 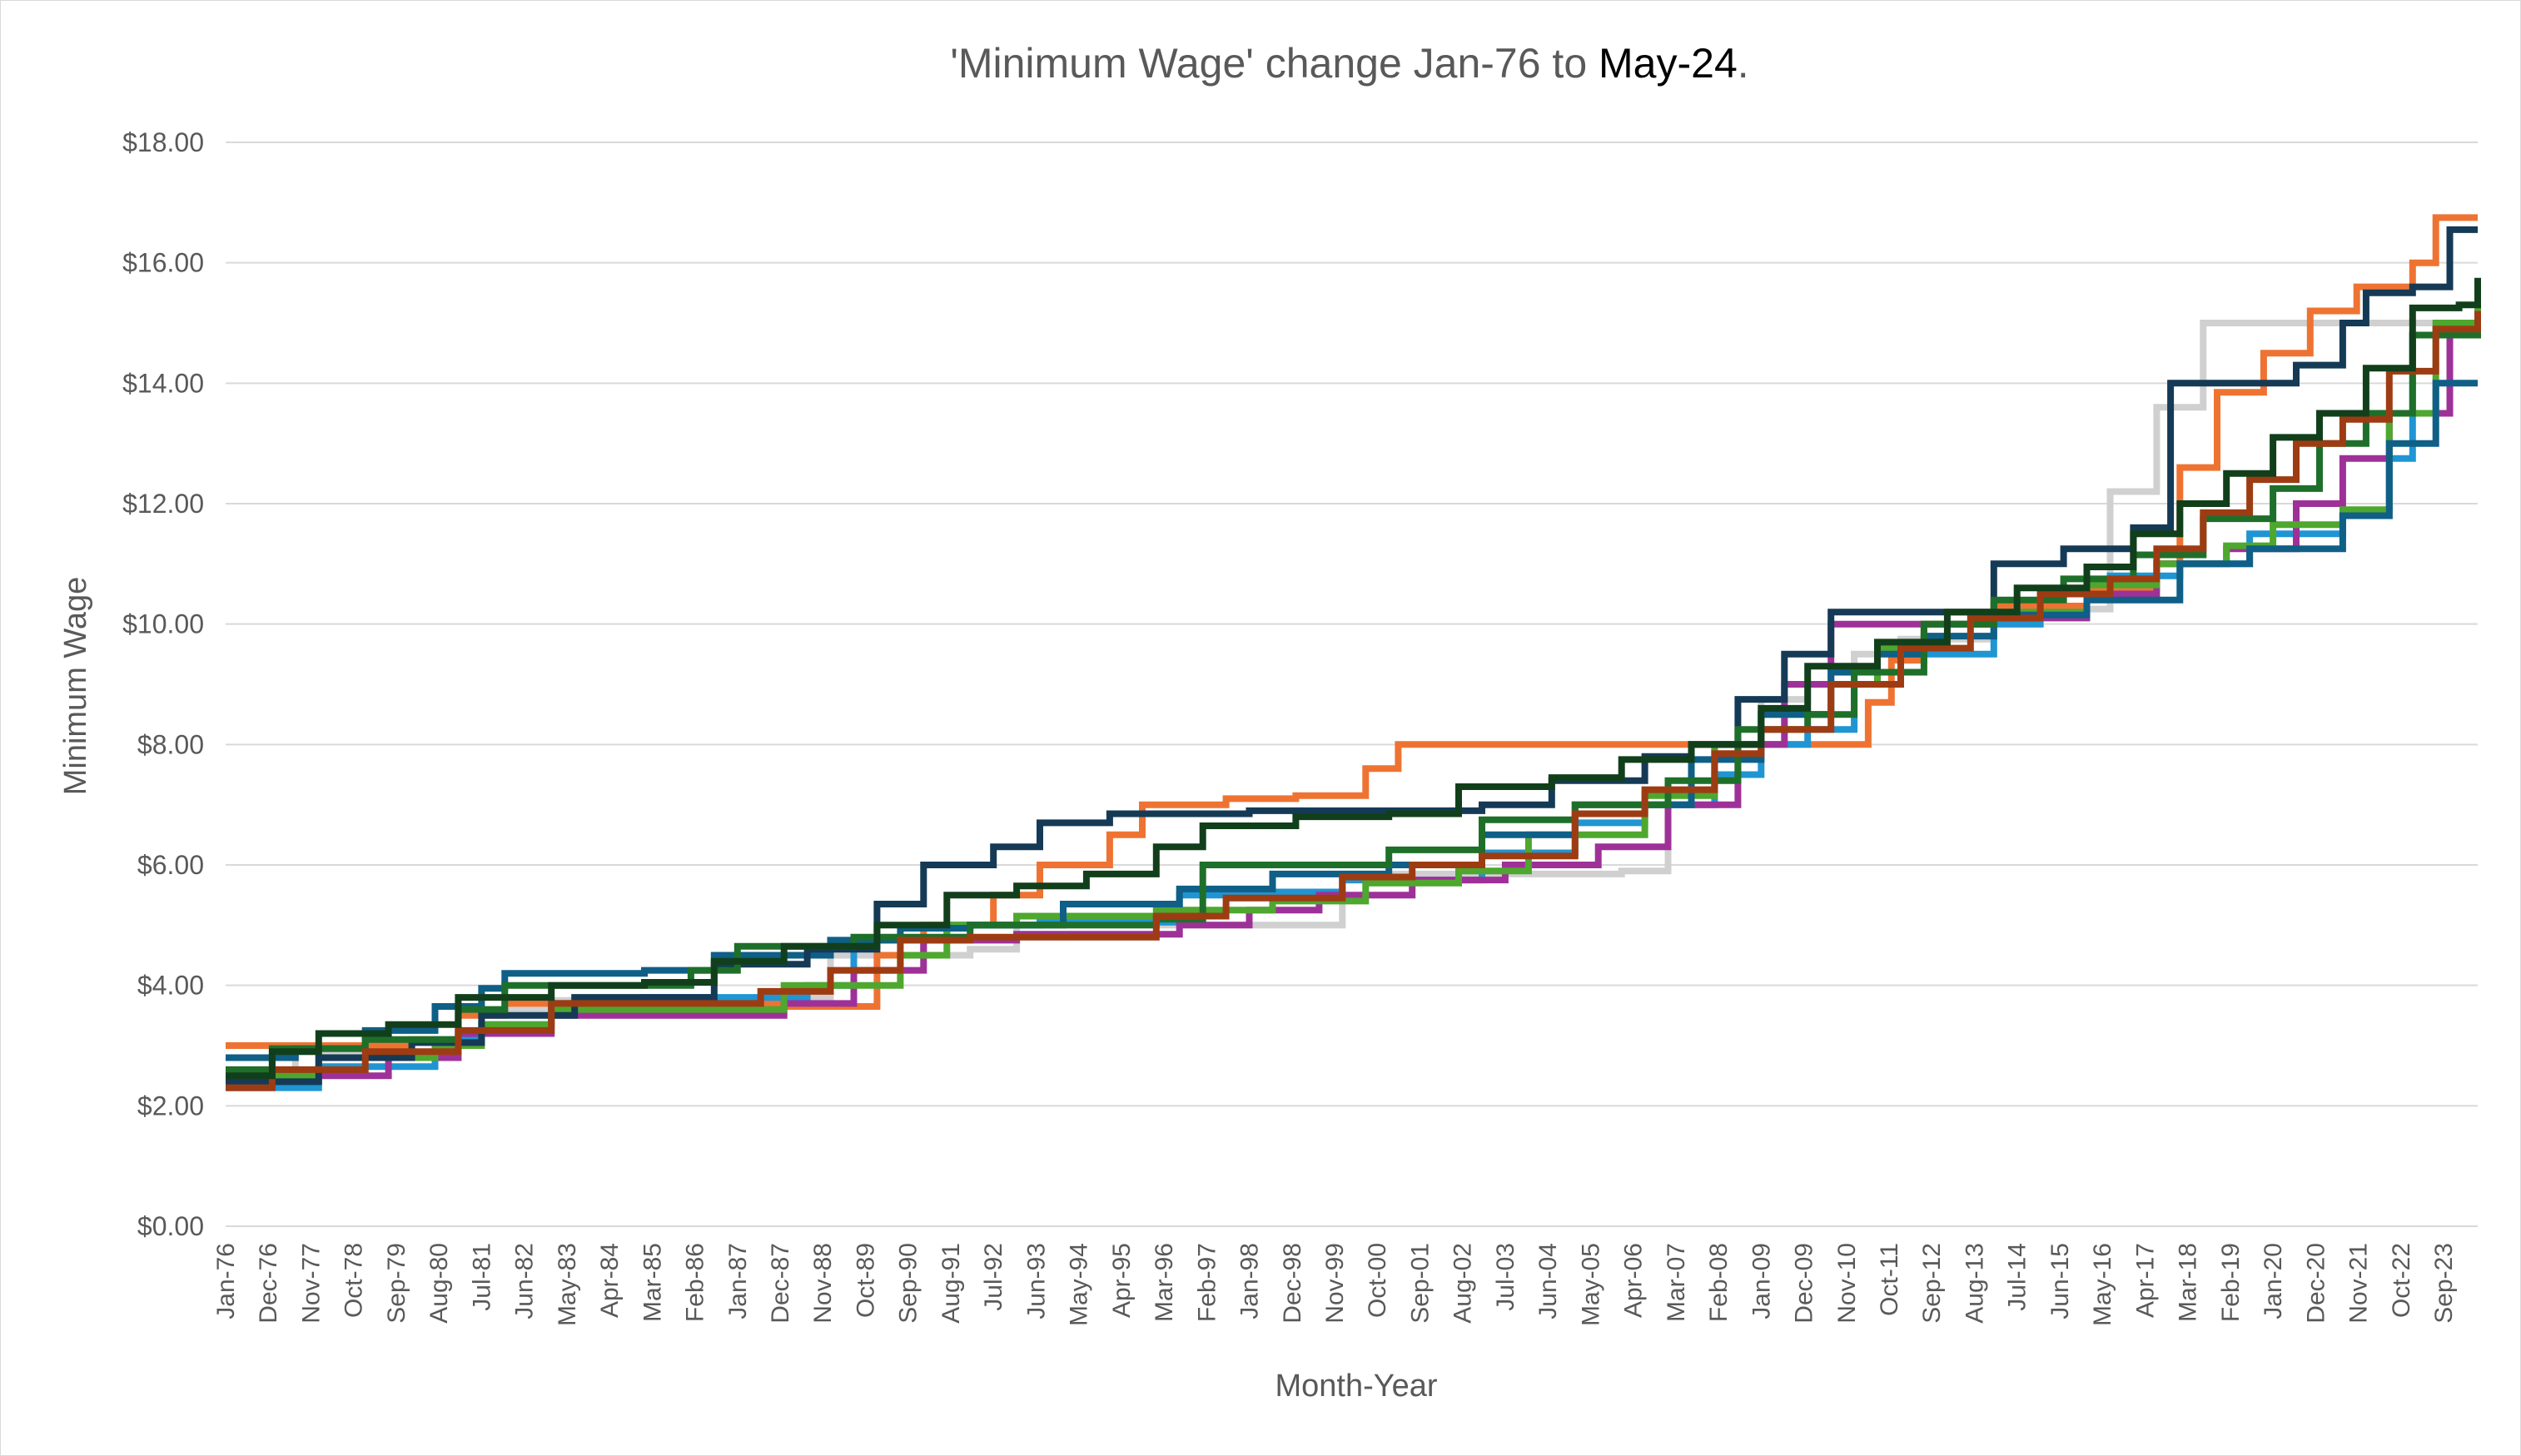 What do you see at coordinates (2401, 1280) in the screenshot?
I see `x-tick-label: Oct-22` at bounding box center [2401, 1280].